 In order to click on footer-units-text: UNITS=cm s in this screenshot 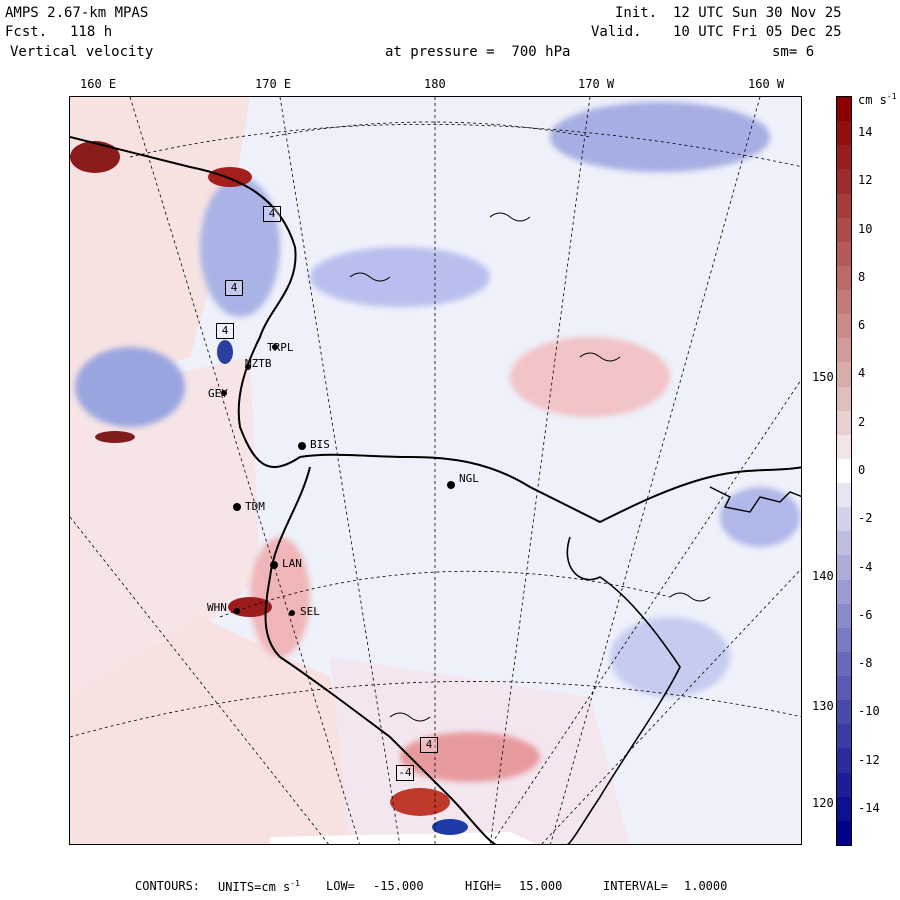, I will do `click(254, 887)`.